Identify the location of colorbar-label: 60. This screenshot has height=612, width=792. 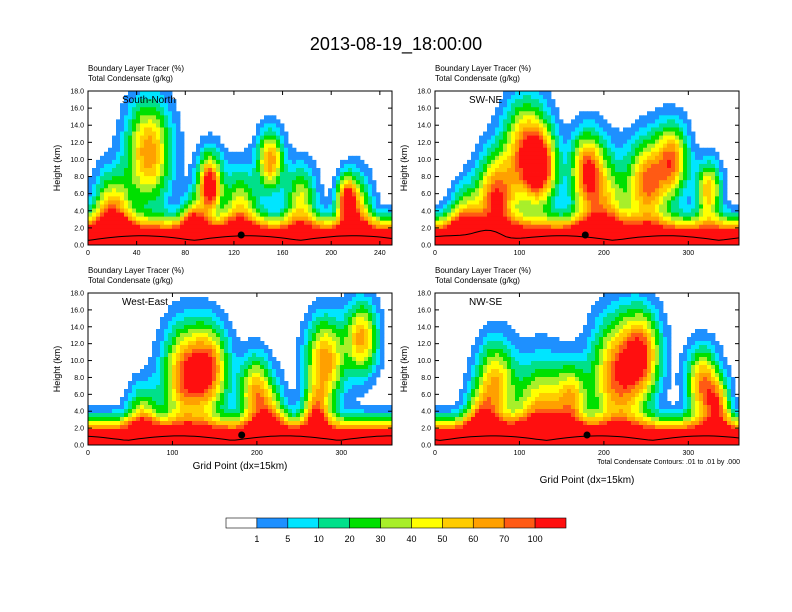
(473, 539).